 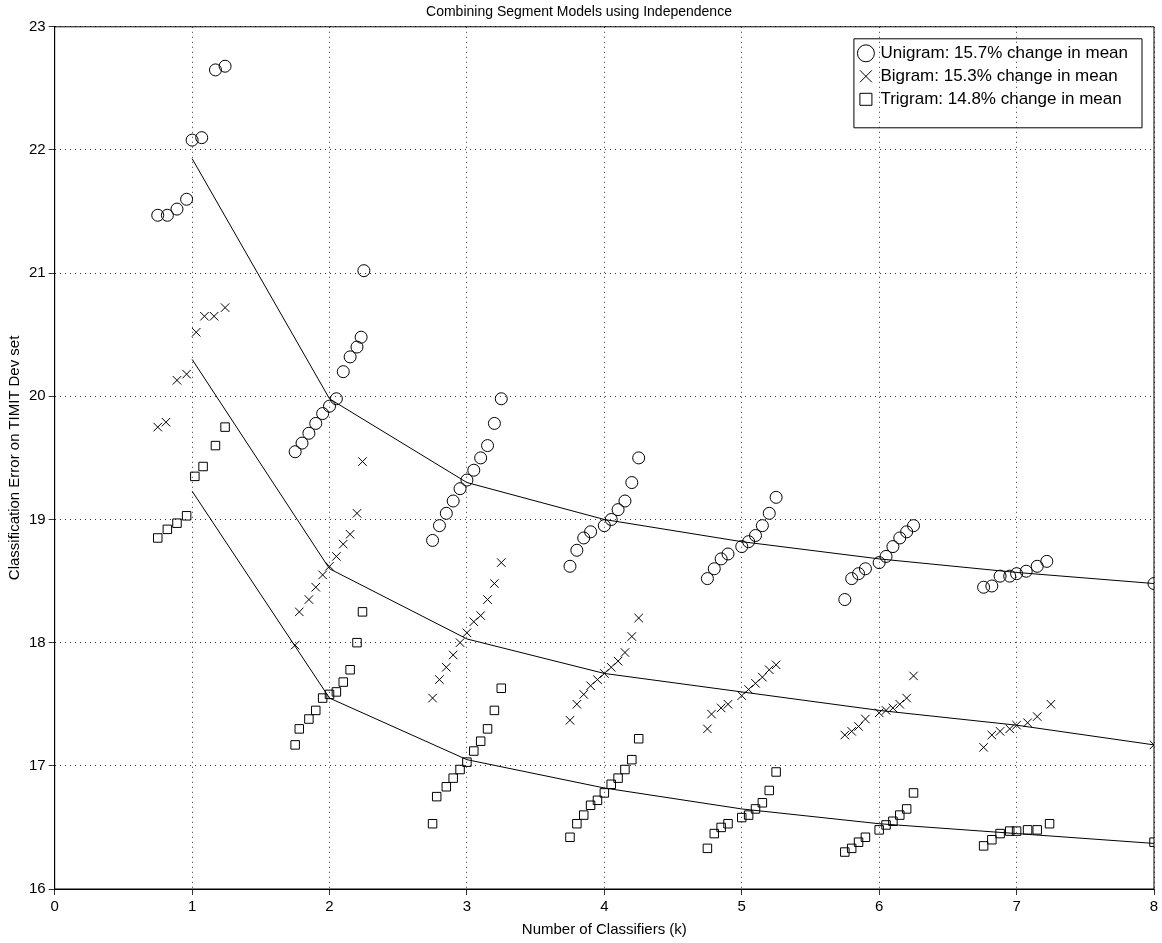 I want to click on y-tick-label: 23, so click(x=37, y=25).